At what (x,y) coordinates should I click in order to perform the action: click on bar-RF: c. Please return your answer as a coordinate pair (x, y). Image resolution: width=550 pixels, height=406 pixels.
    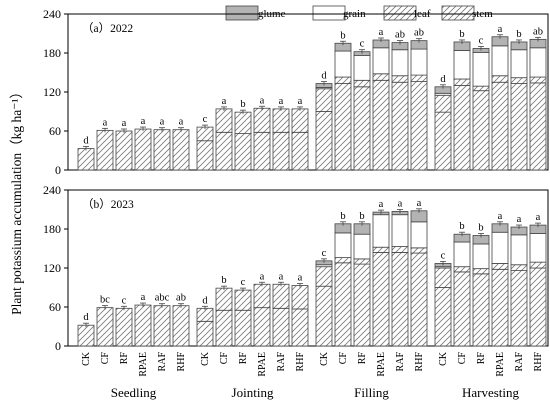
    Looking at the image, I should click on (243, 312).